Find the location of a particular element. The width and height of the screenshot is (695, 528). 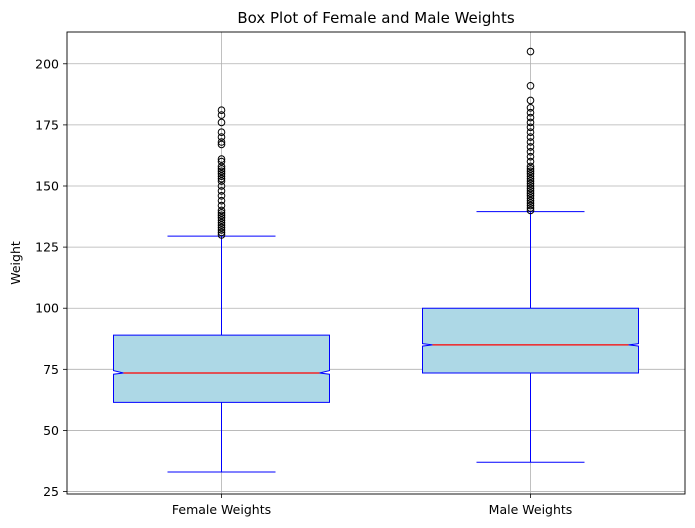

y-tick-label: 25 is located at coordinates (51, 491).